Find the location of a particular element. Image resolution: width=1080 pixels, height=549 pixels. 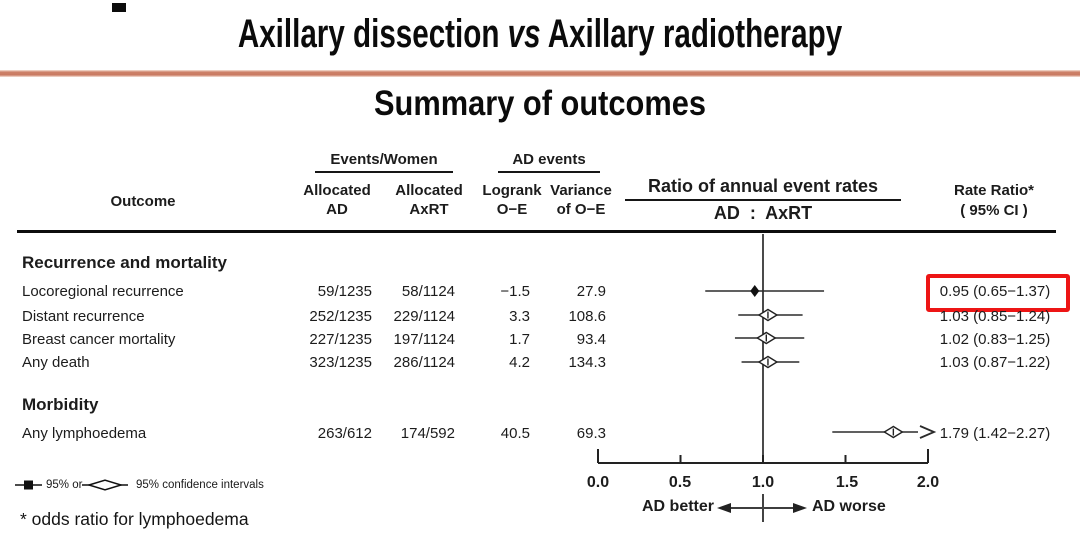

legend-diamond-svg is located at coordinates (105, 485).